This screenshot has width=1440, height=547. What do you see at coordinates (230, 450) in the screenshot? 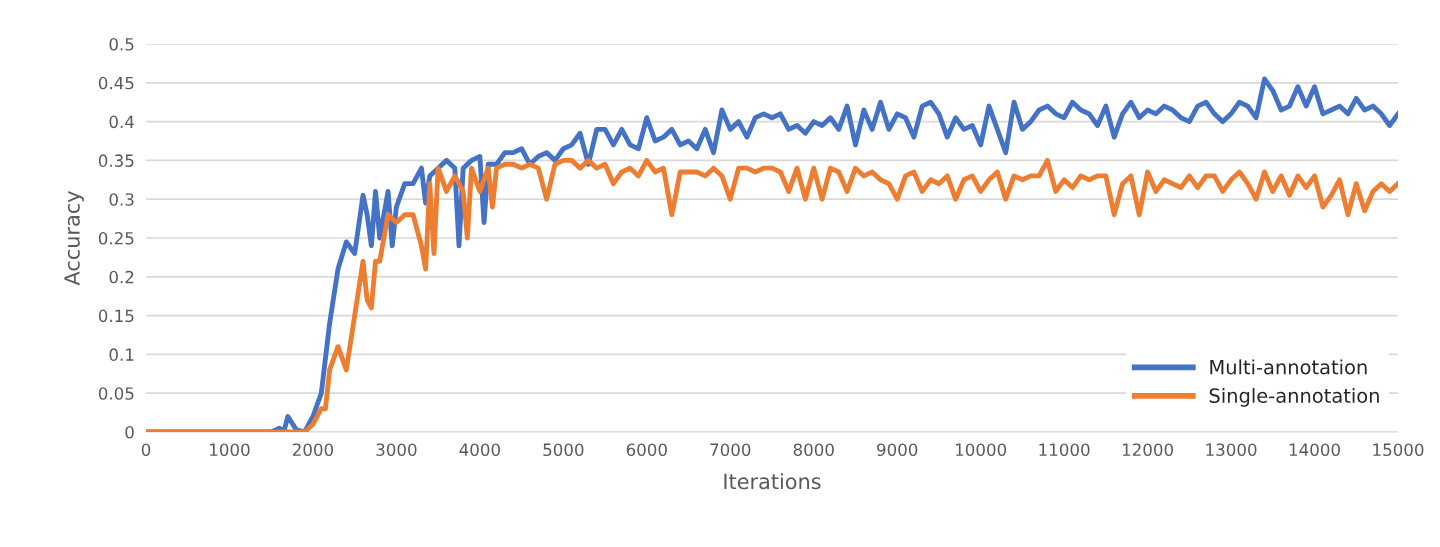
I see `x-tick-label: 1000` at bounding box center [230, 450].